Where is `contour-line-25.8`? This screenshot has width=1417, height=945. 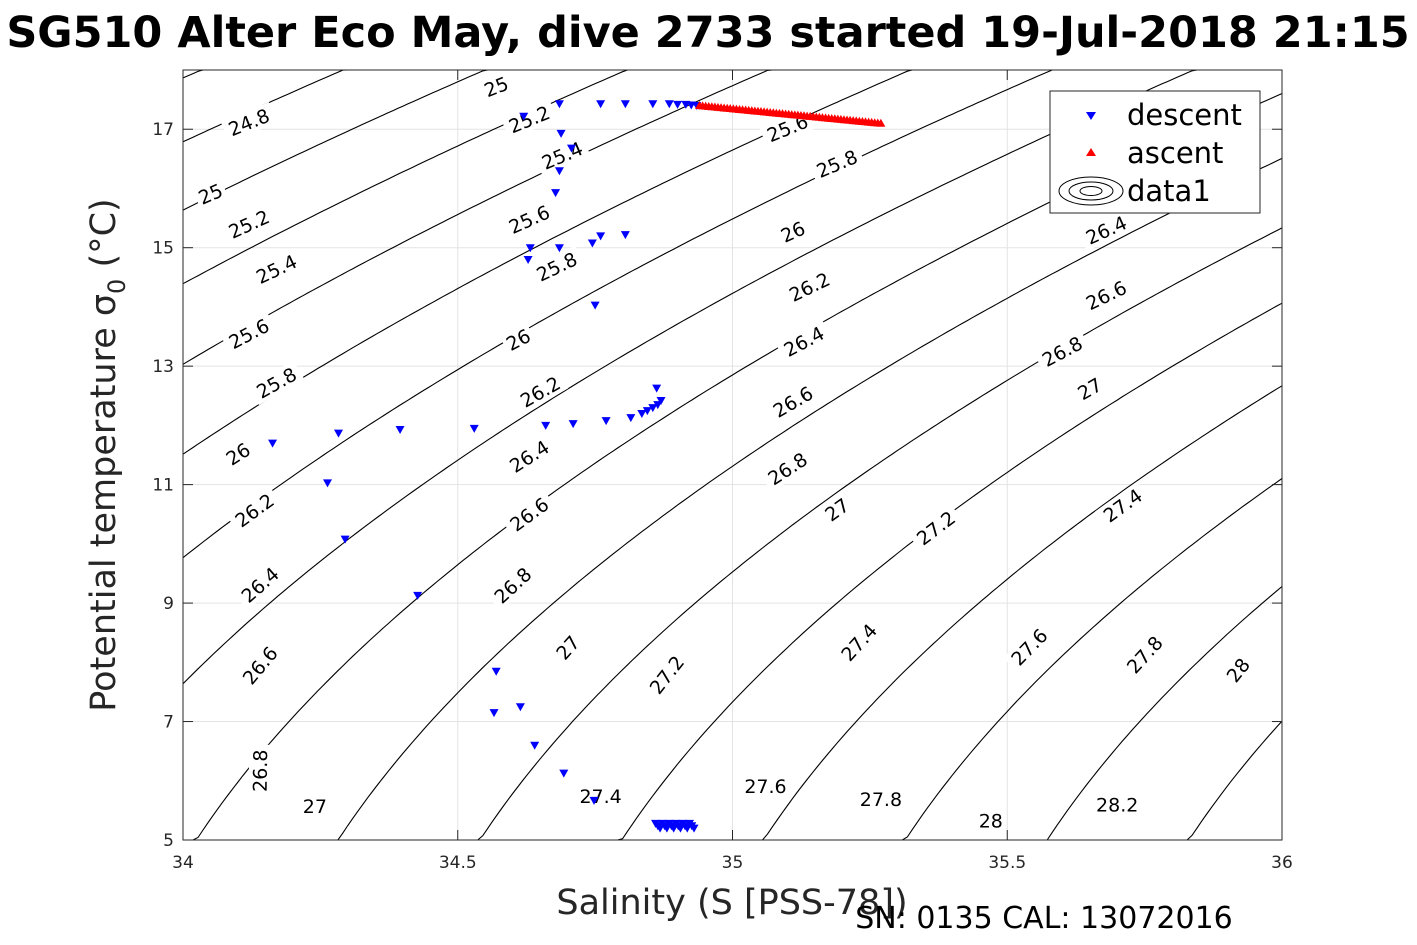 contour-line-25.8 is located at coordinates (510, 217).